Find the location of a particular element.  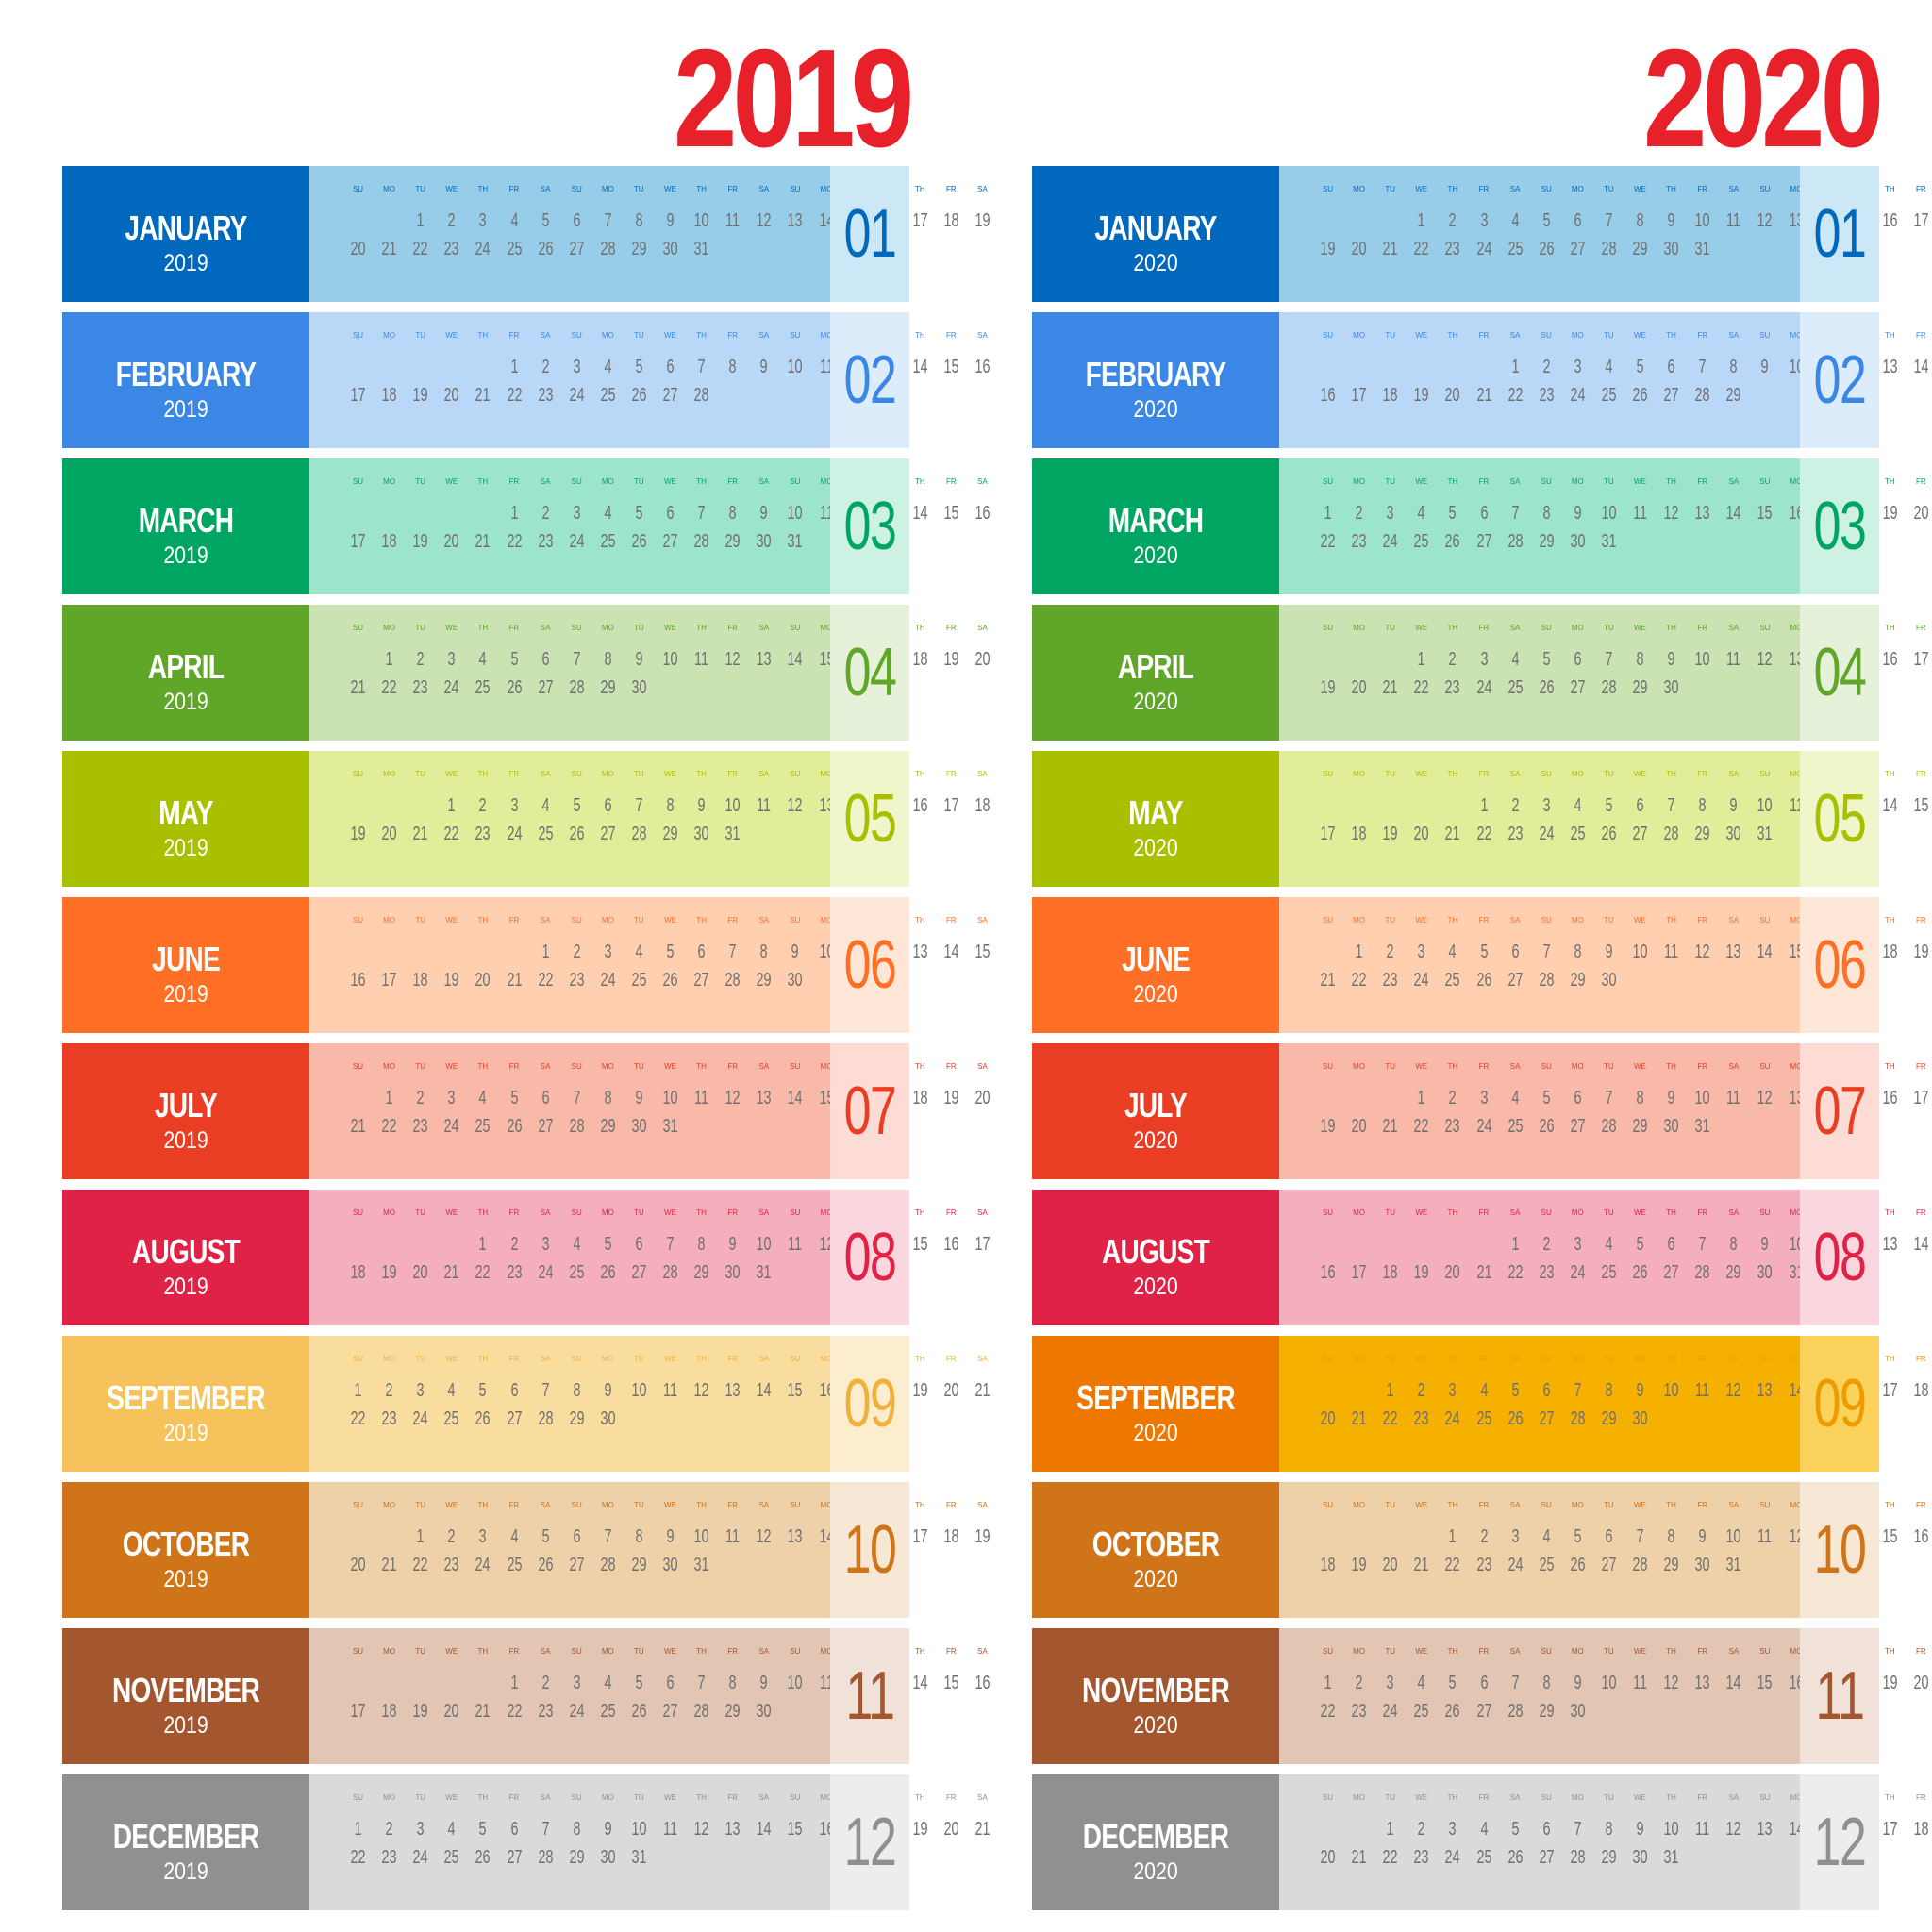

day-cell: 20 is located at coordinates (358, 1564).